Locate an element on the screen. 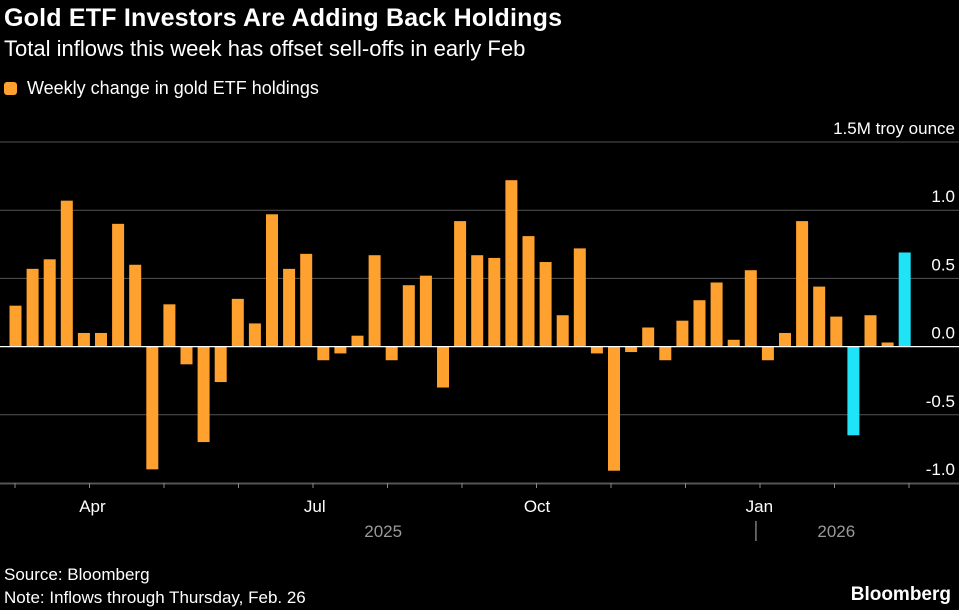 The width and height of the screenshot is (959, 610). legend-swatch is located at coordinates (10, 88).